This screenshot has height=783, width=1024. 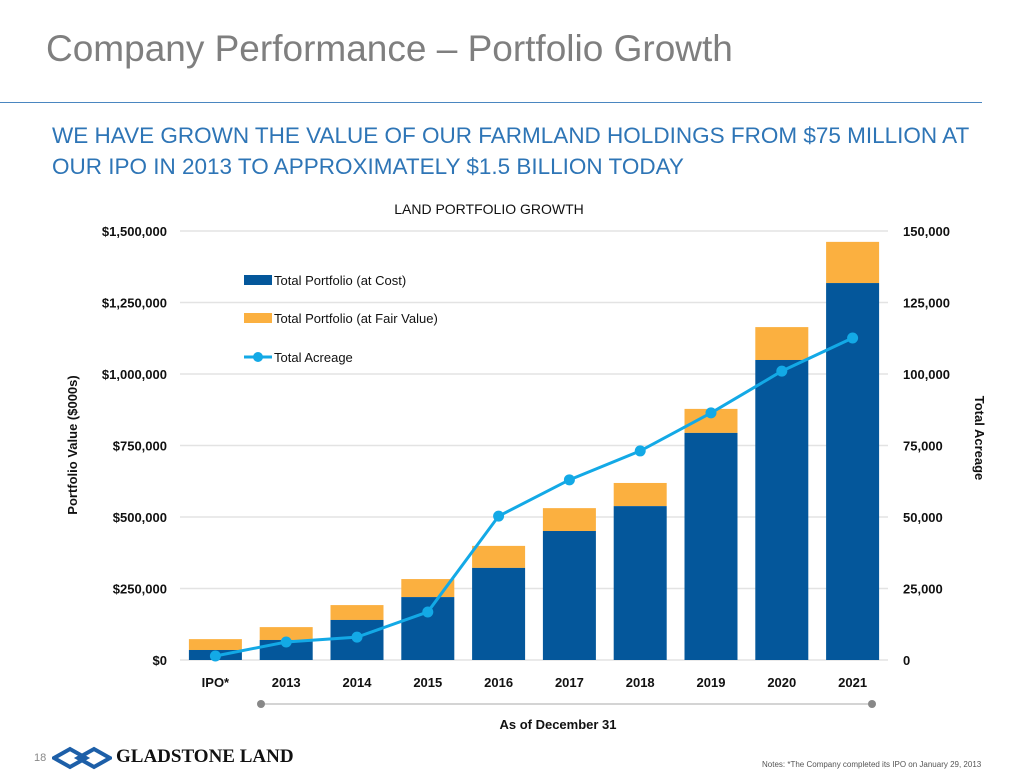 I want to click on y-tick-label: $1,000,000, so click(x=134, y=374).